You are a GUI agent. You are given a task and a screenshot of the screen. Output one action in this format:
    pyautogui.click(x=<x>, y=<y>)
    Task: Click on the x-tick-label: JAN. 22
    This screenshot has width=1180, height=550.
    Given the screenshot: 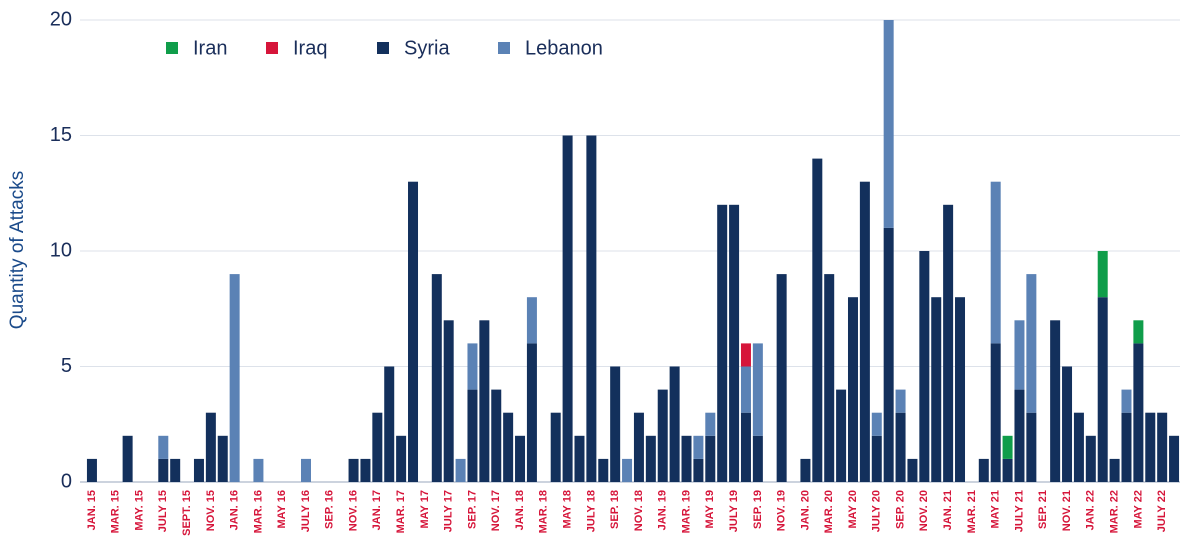 What is the action you would take?
    pyautogui.click(x=1091, y=510)
    